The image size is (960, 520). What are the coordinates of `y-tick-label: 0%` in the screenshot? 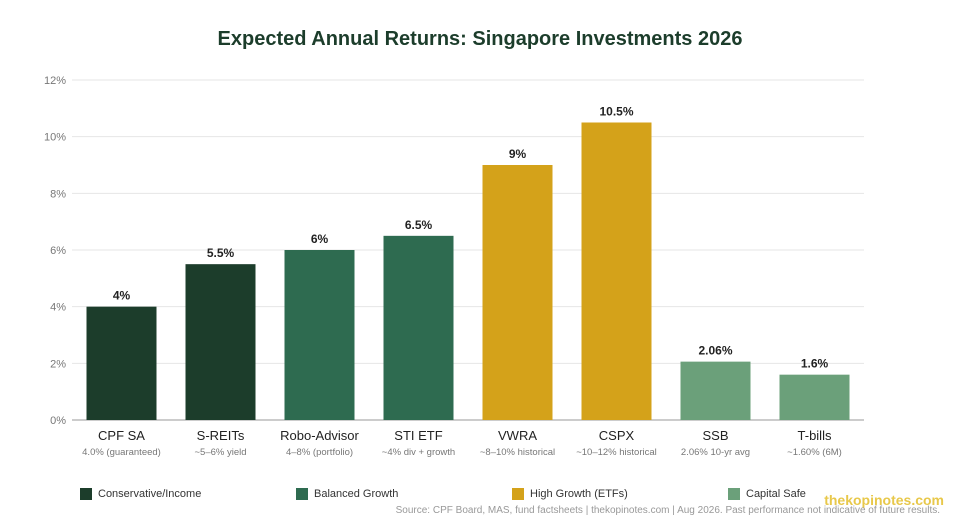 It's located at (58, 421).